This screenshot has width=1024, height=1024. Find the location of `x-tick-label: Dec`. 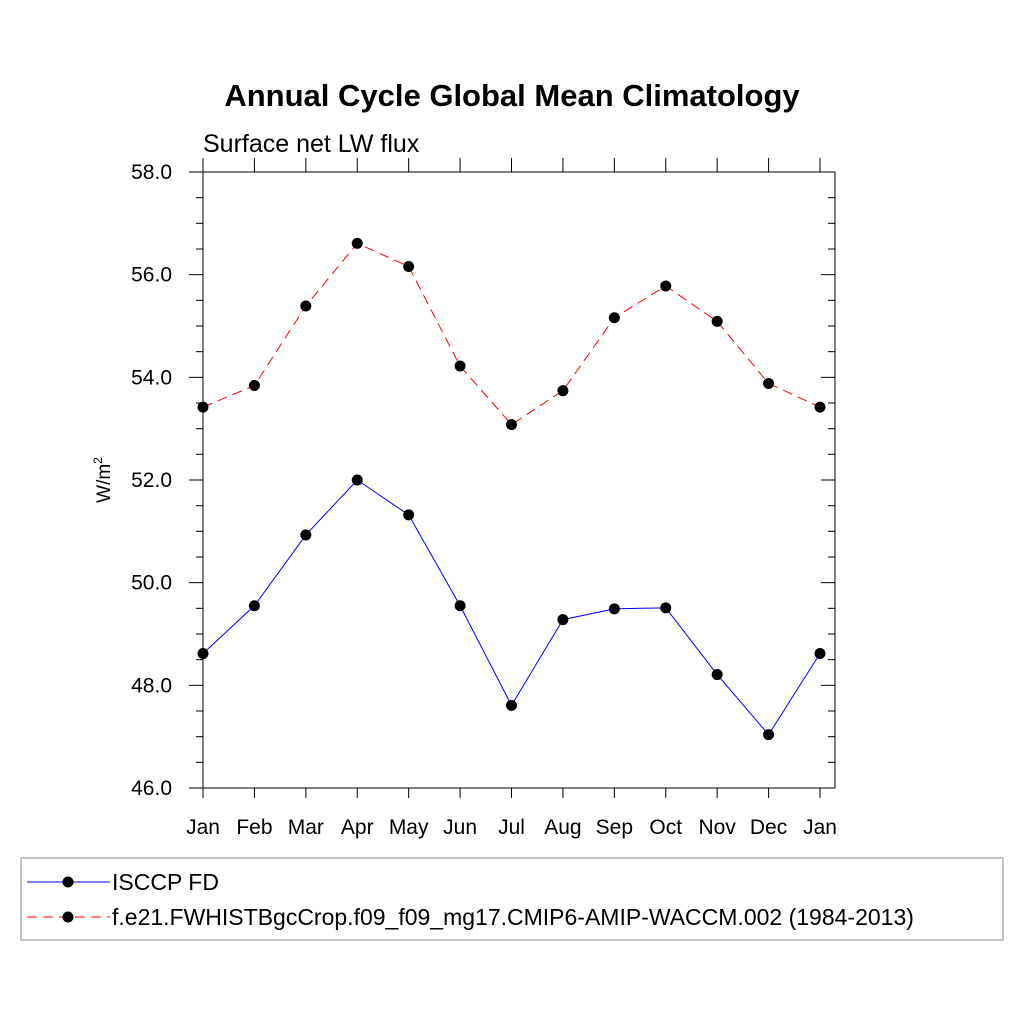

x-tick-label: Dec is located at coordinates (768, 827).